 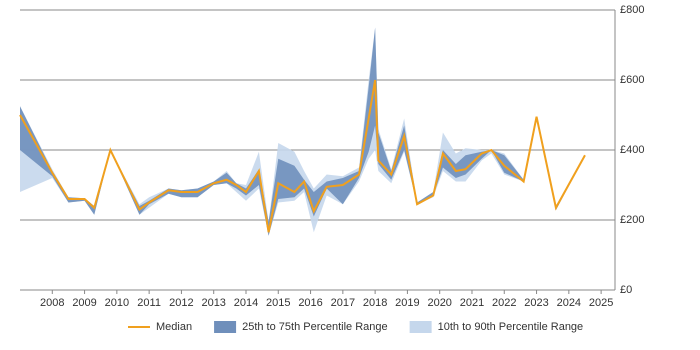 I want to click on x-tick-label: 2008, so click(x=52, y=303).